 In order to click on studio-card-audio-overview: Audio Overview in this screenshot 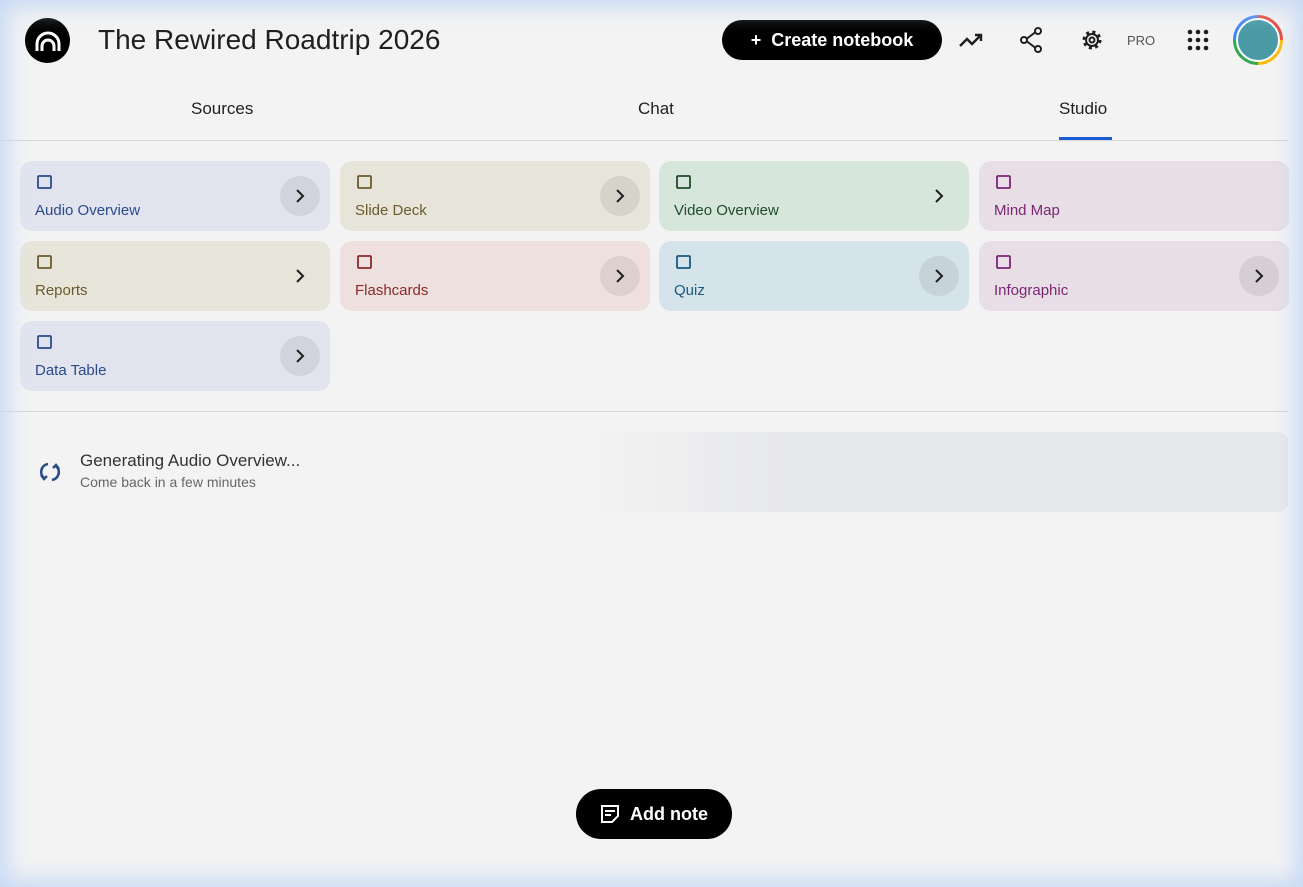, I will do `click(175, 196)`.